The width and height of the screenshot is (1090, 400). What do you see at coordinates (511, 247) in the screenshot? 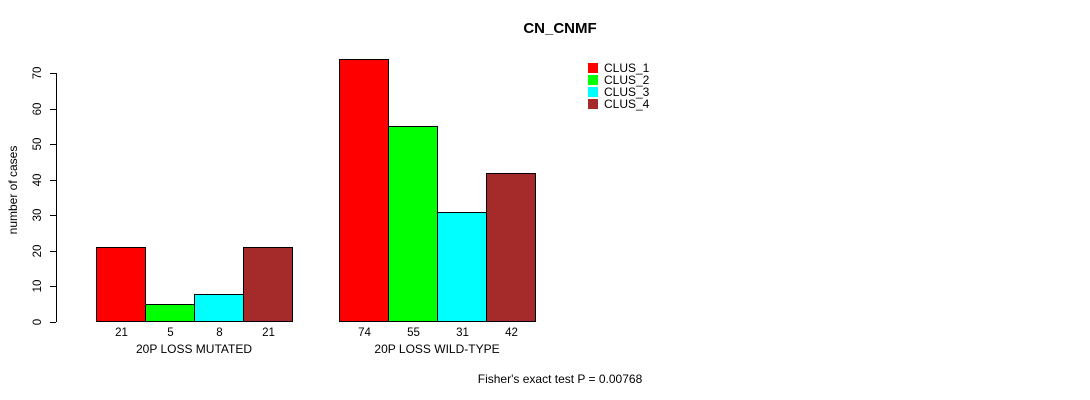
I see `bar-clus-4-20p-loss-wild-type` at bounding box center [511, 247].